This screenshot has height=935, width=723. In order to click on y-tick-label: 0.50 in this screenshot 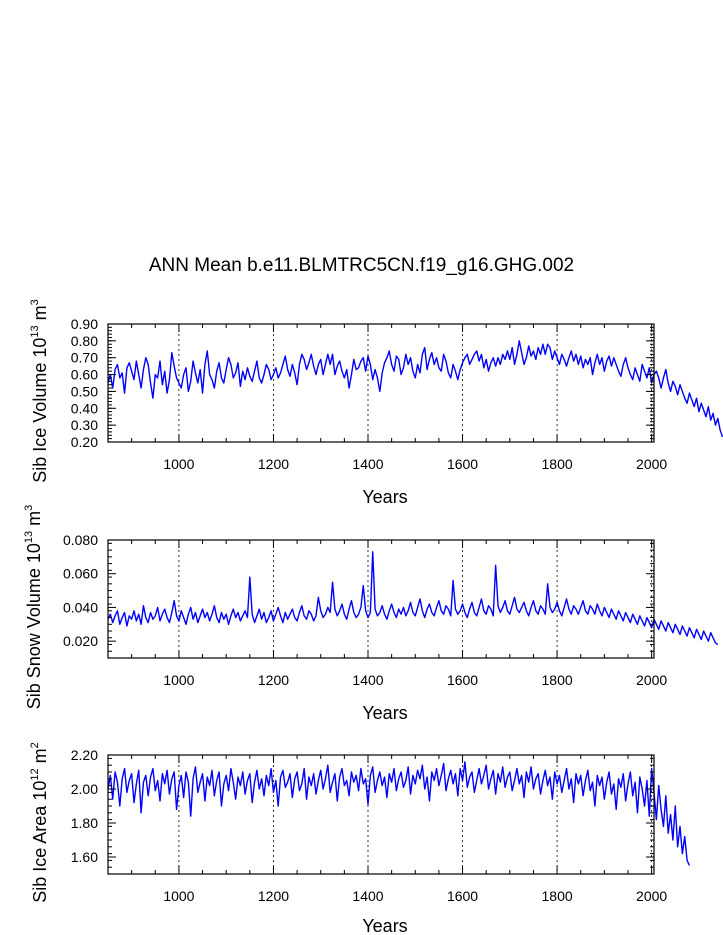, I will do `click(84, 391)`.